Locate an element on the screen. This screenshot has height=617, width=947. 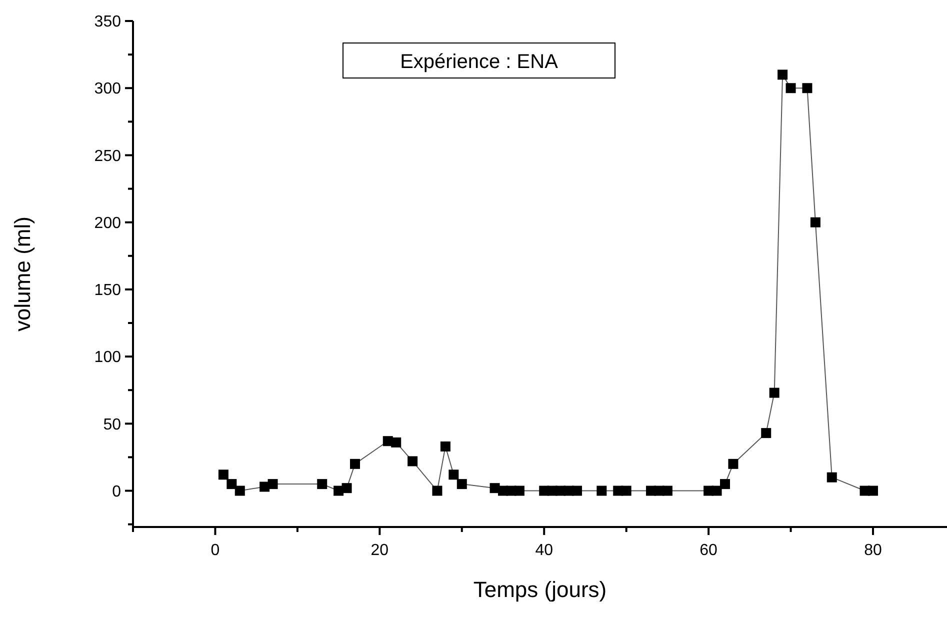
y-tick-label: 300 is located at coordinates (108, 89).